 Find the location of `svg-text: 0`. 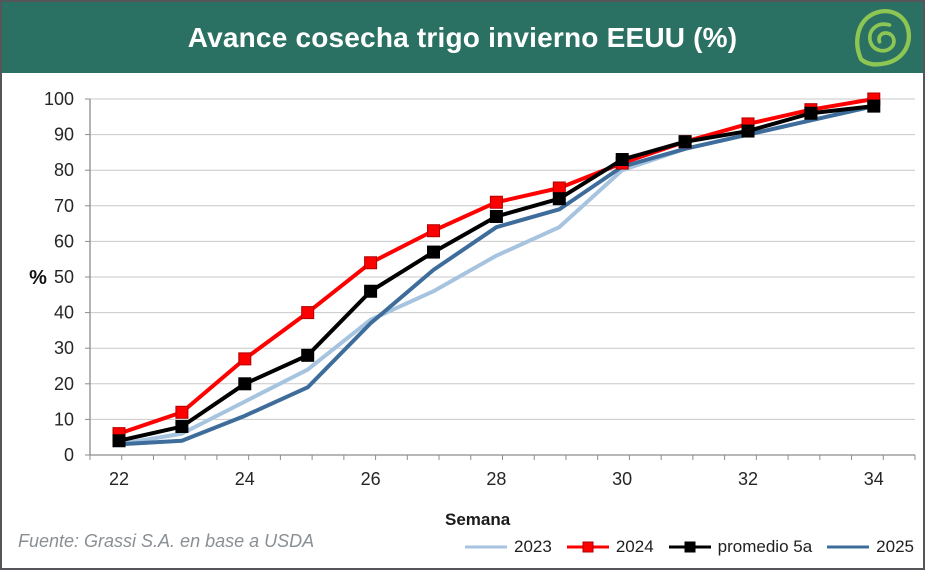

svg-text: 0 is located at coordinates (69, 455).